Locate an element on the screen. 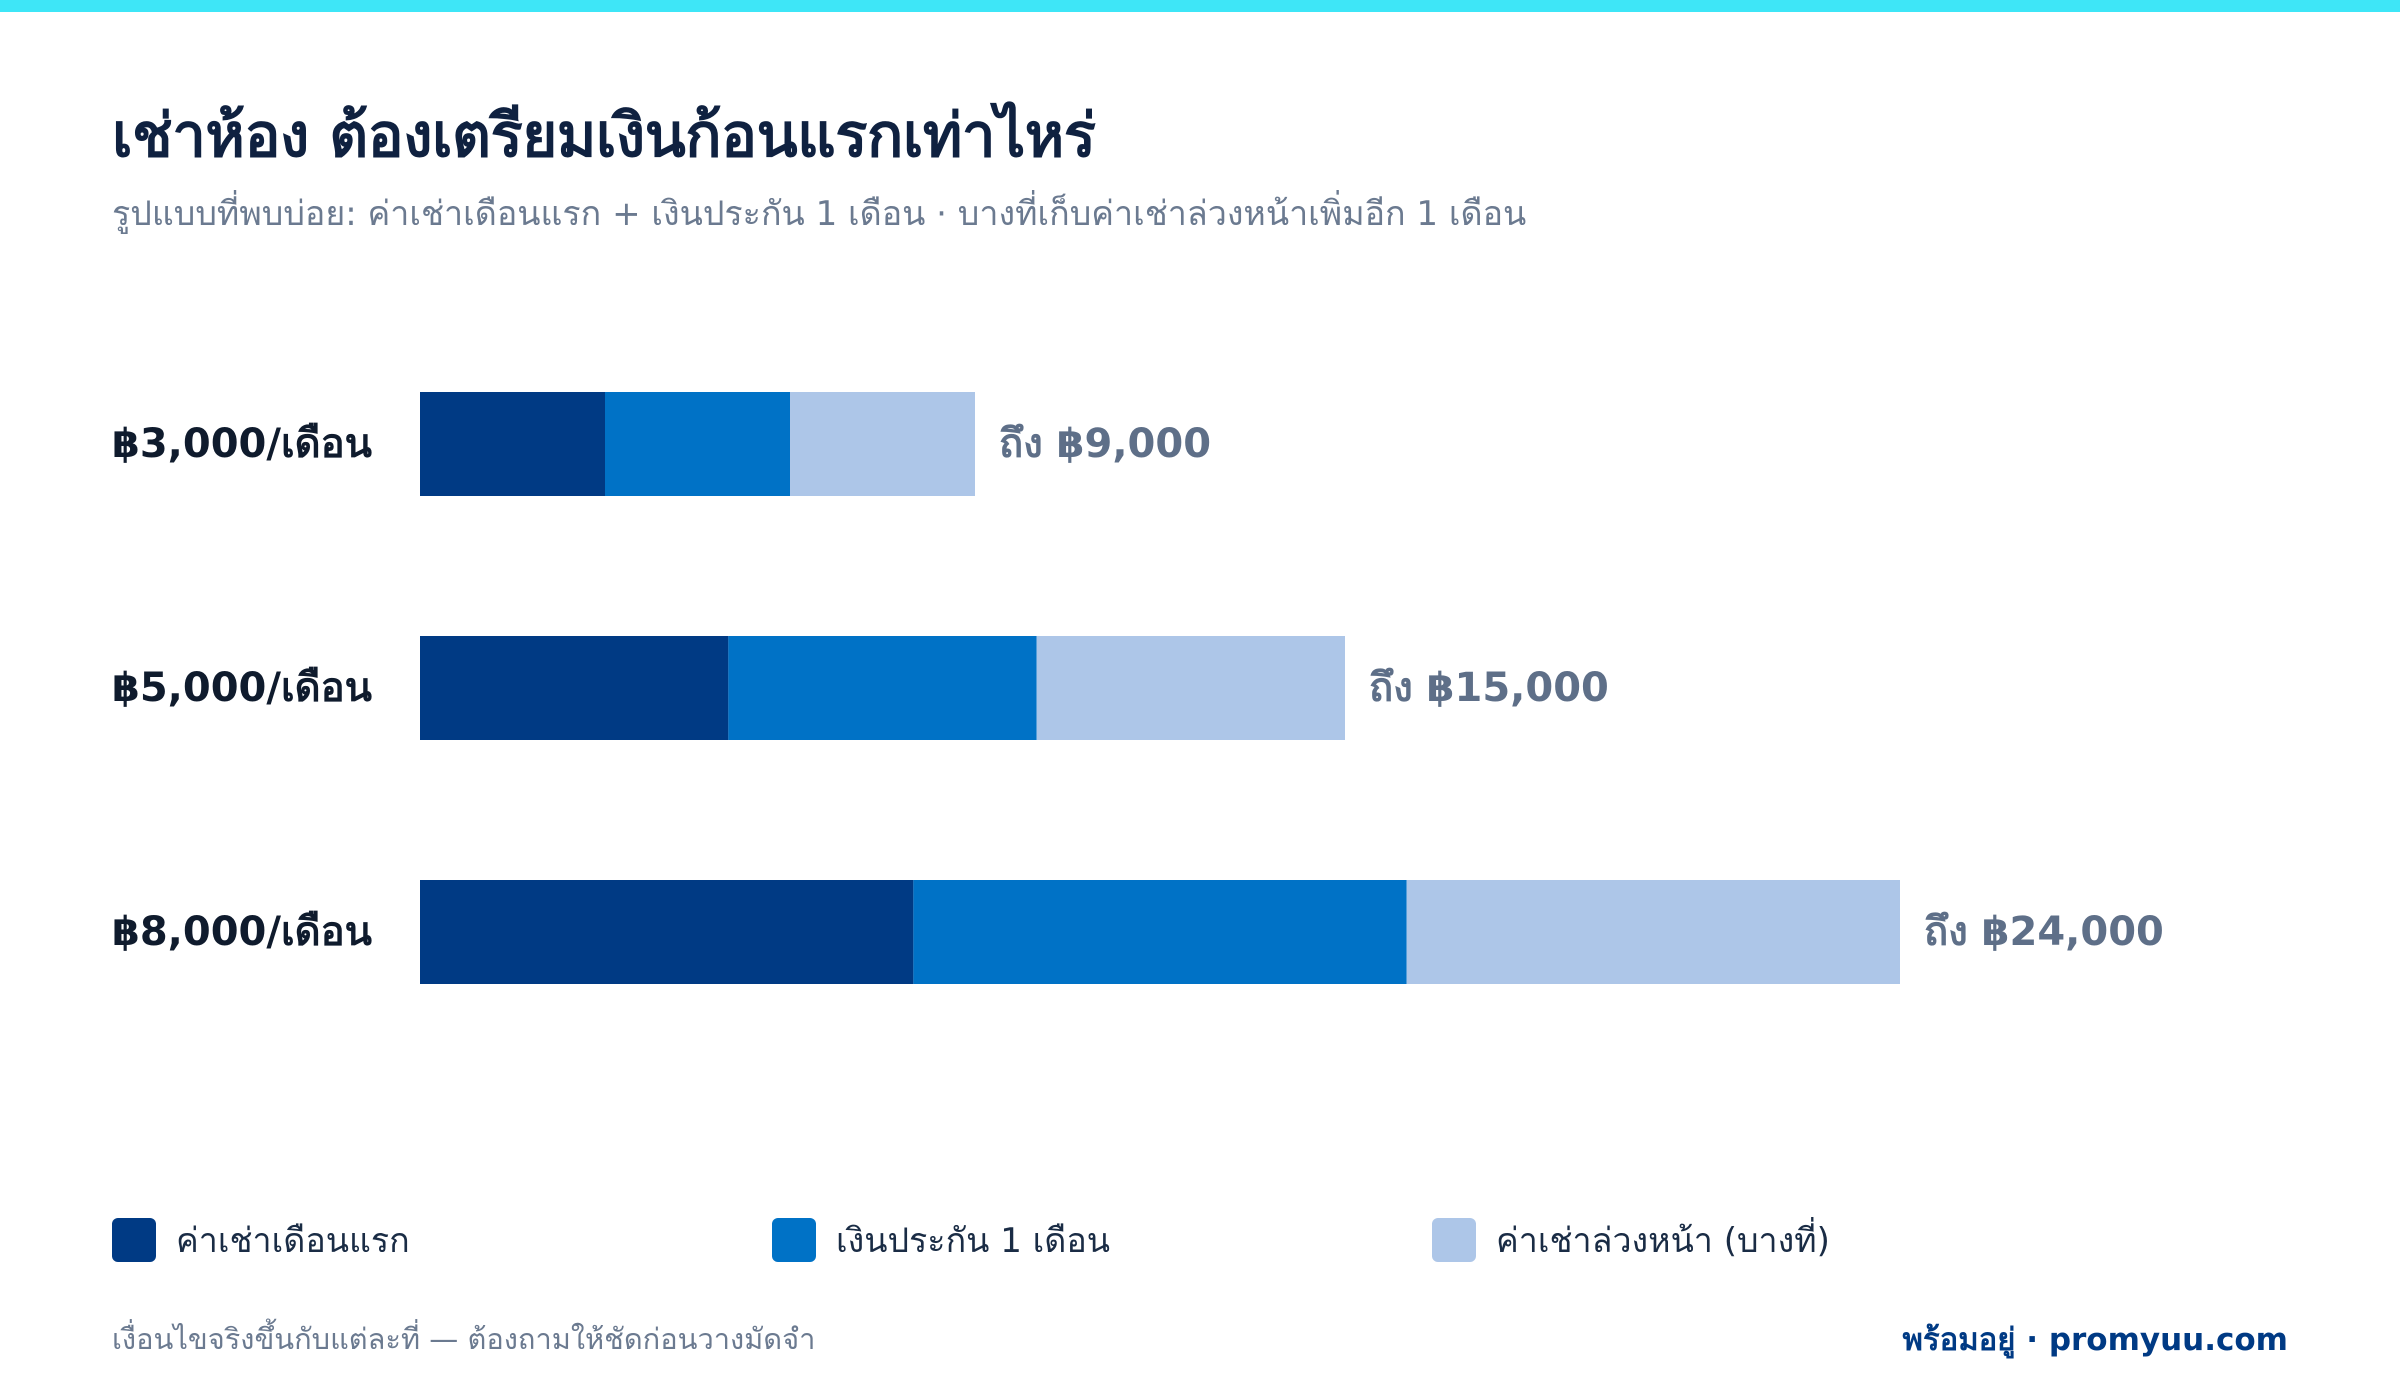  chart-title: เช่าห้อง ต้องเตรียมเงินก้อนแรกเท่าไหร่ is located at coordinates (604, 136).